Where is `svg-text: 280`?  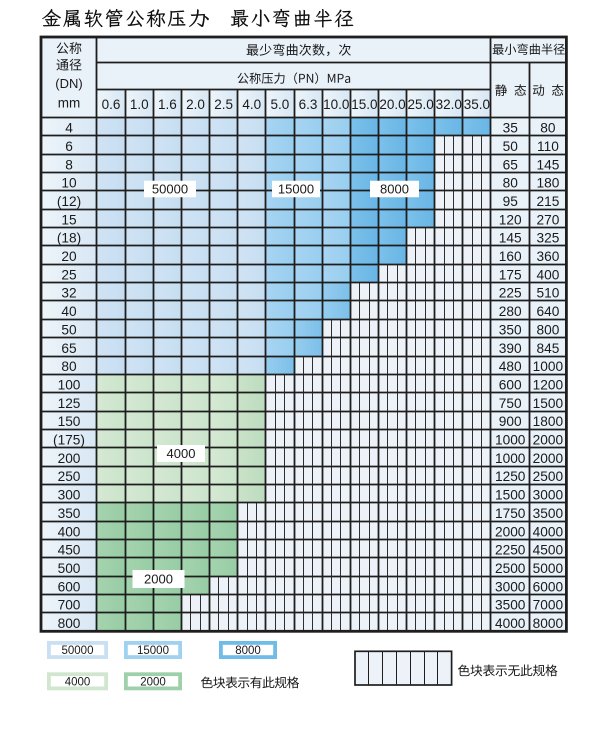
svg-text: 280 is located at coordinates (510, 311).